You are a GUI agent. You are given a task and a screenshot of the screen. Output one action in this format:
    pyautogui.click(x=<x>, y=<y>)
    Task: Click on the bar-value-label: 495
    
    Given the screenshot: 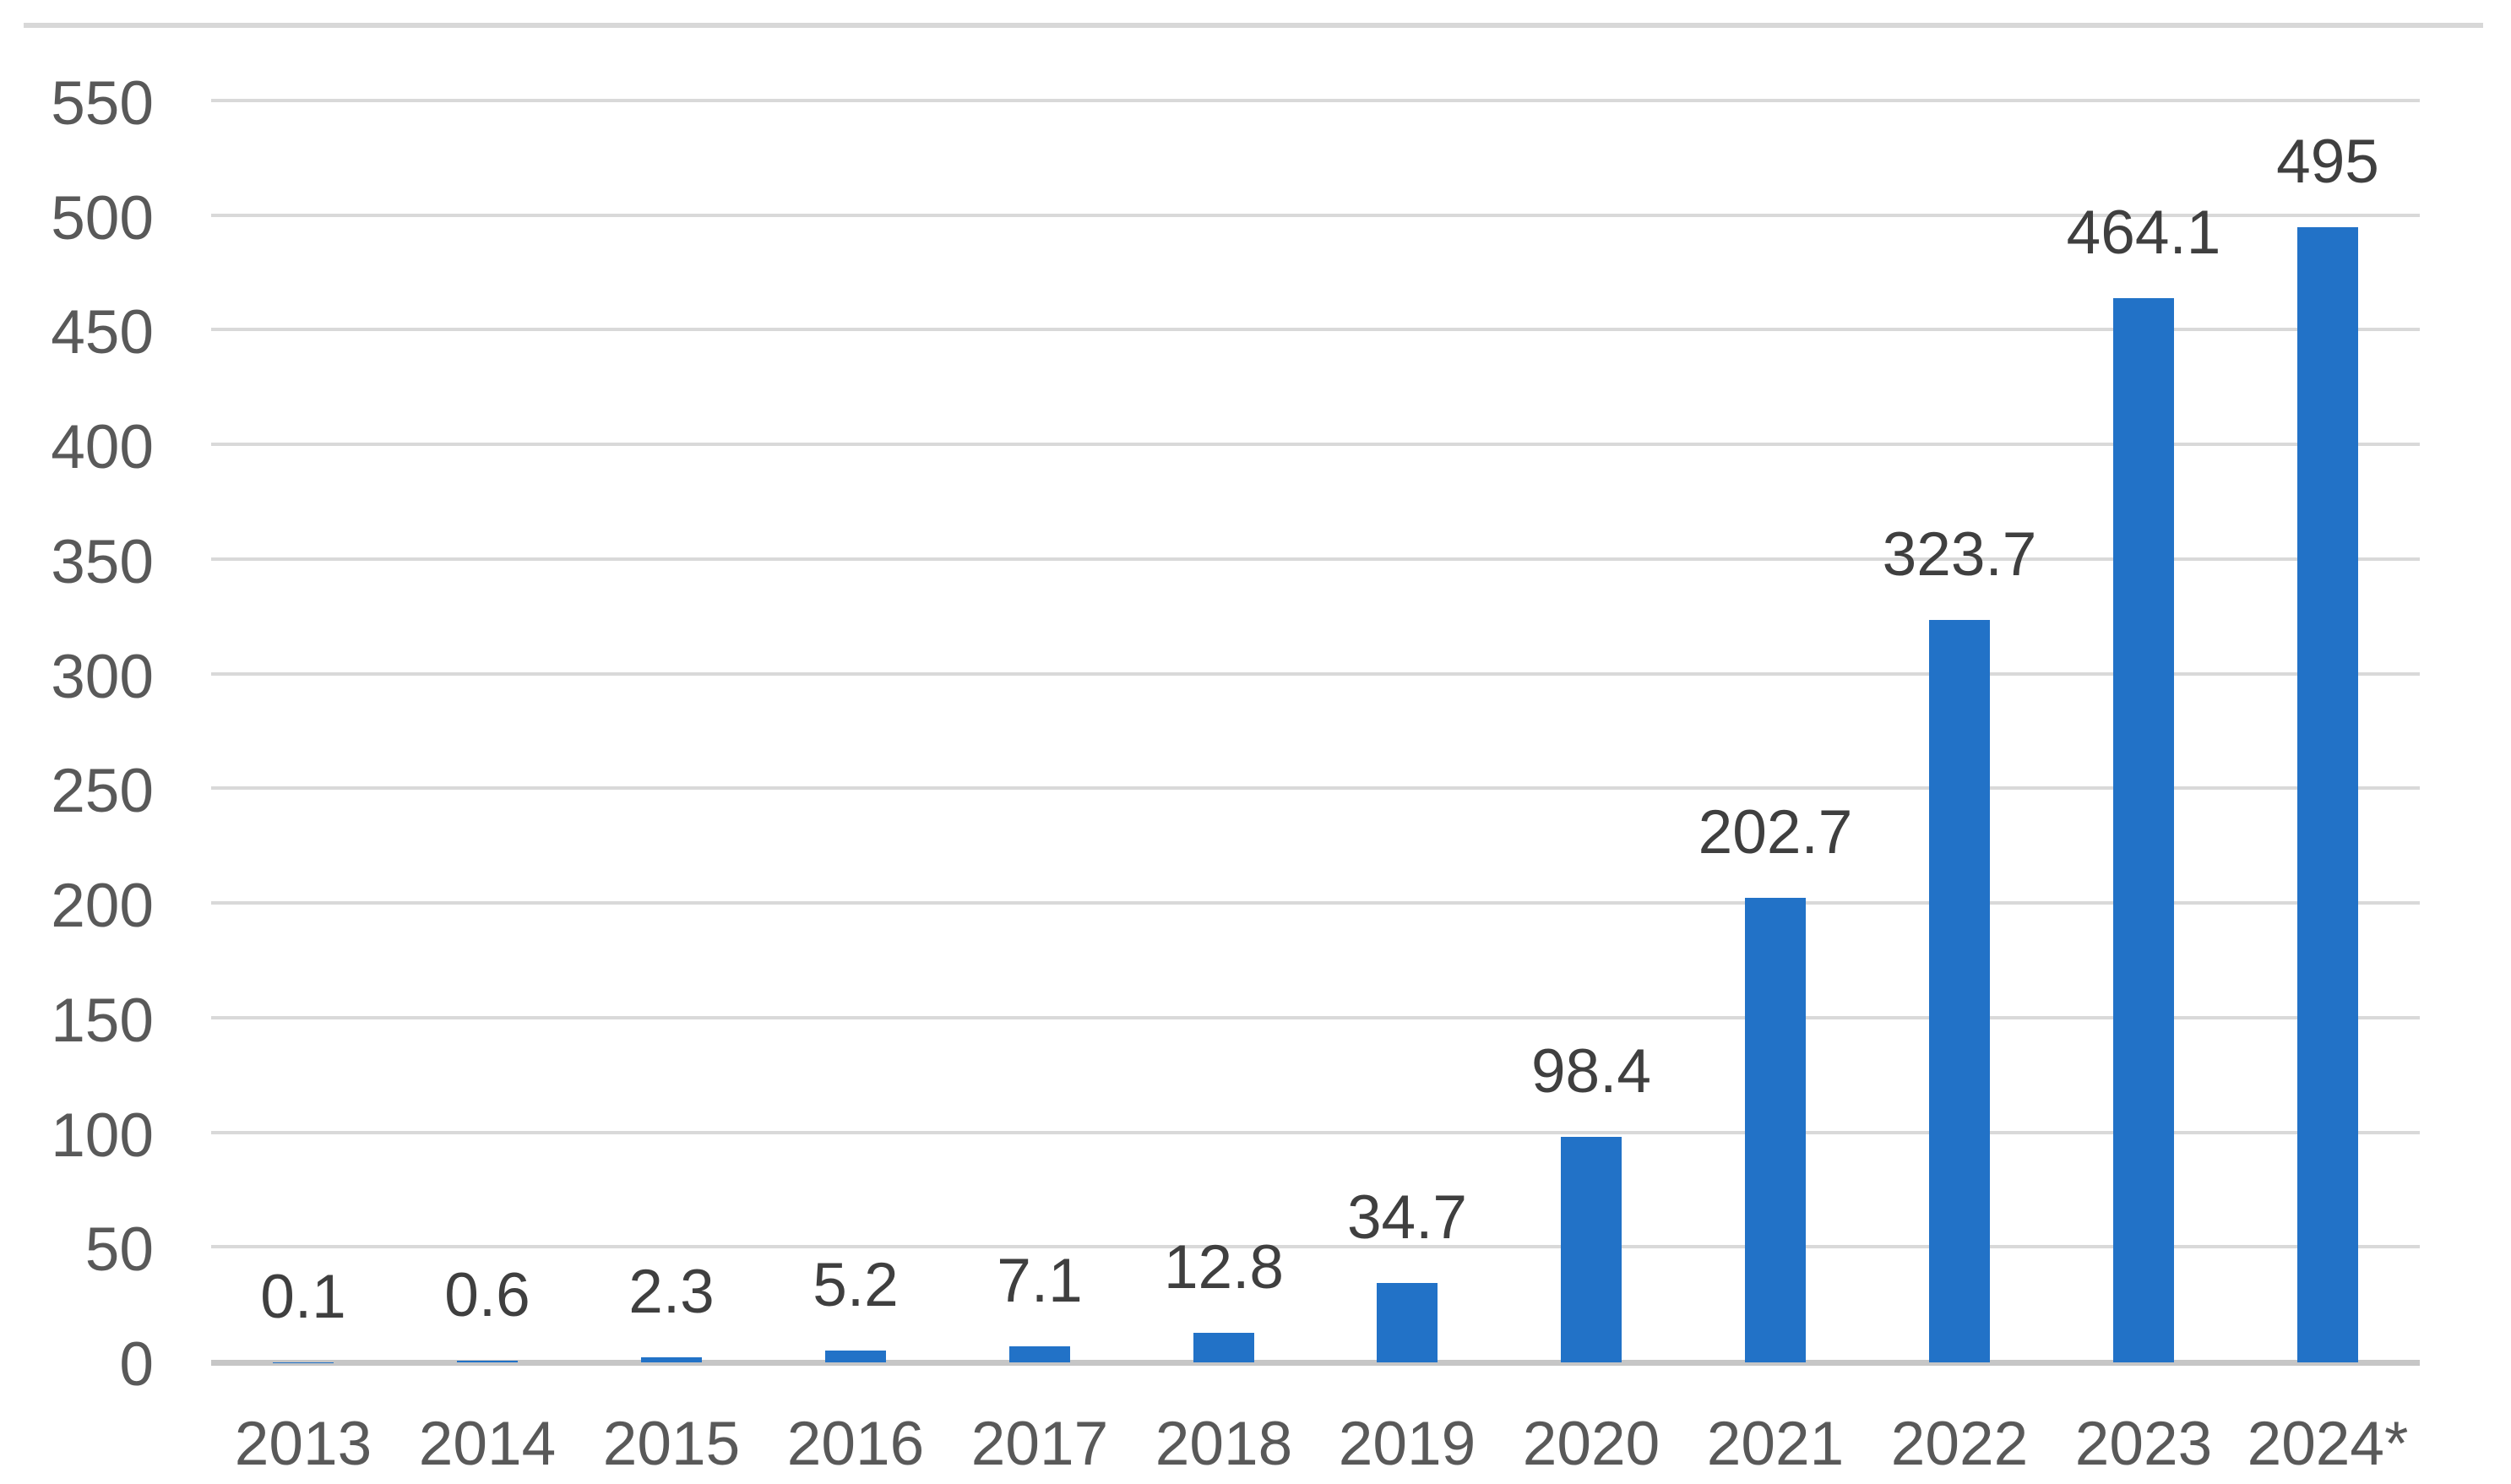 What is the action you would take?
    pyautogui.click(x=2328, y=162)
    